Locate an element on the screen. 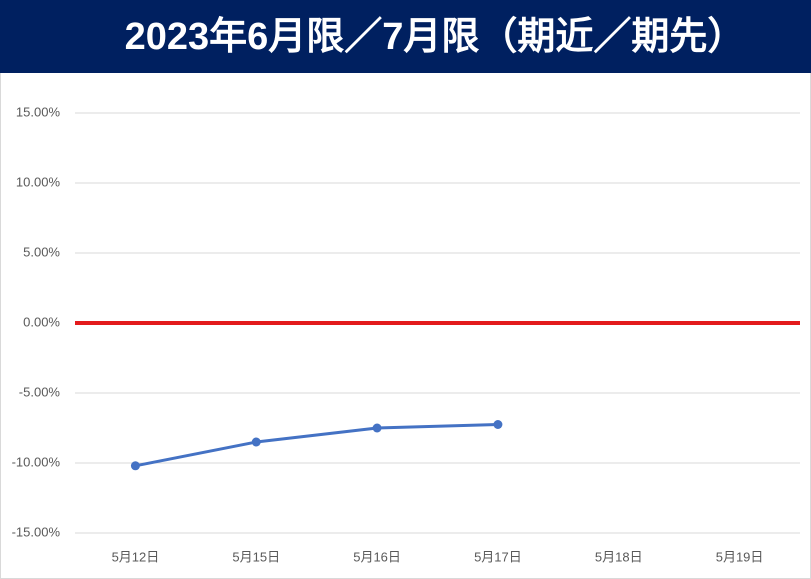 This screenshot has width=811, height=579. x-tick-label: 5月17日 is located at coordinates (498, 556).